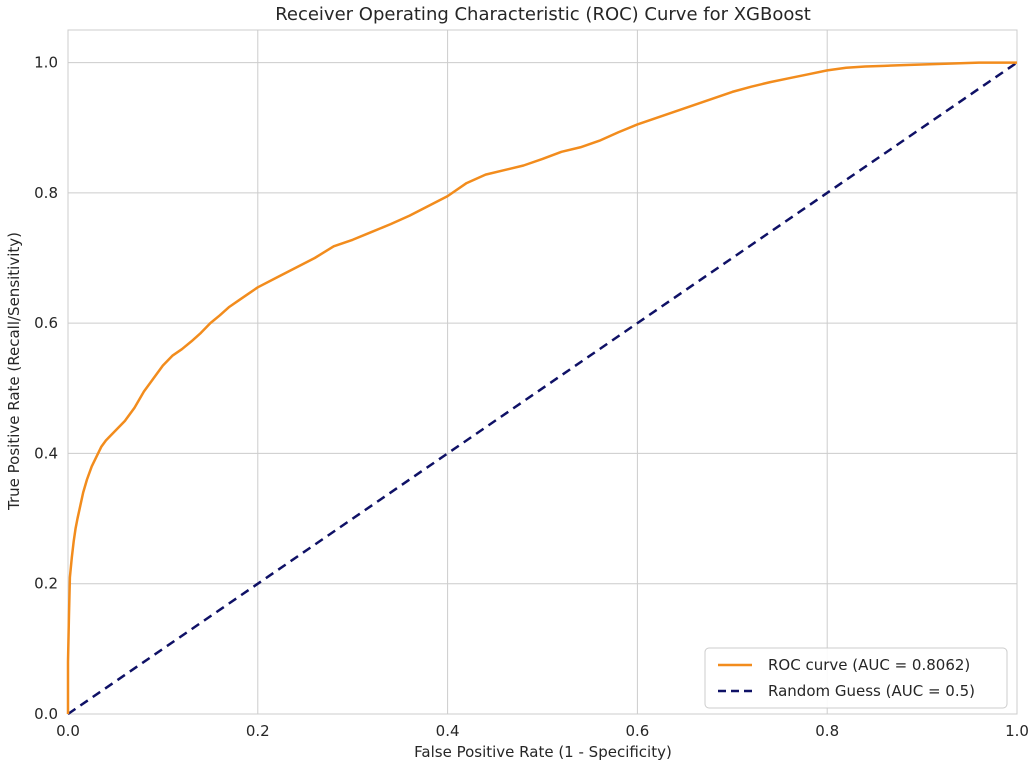 This screenshot has width=1033, height=768. Describe the element at coordinates (46, 323) in the screenshot. I see `y-tick-label: 0.6` at that location.